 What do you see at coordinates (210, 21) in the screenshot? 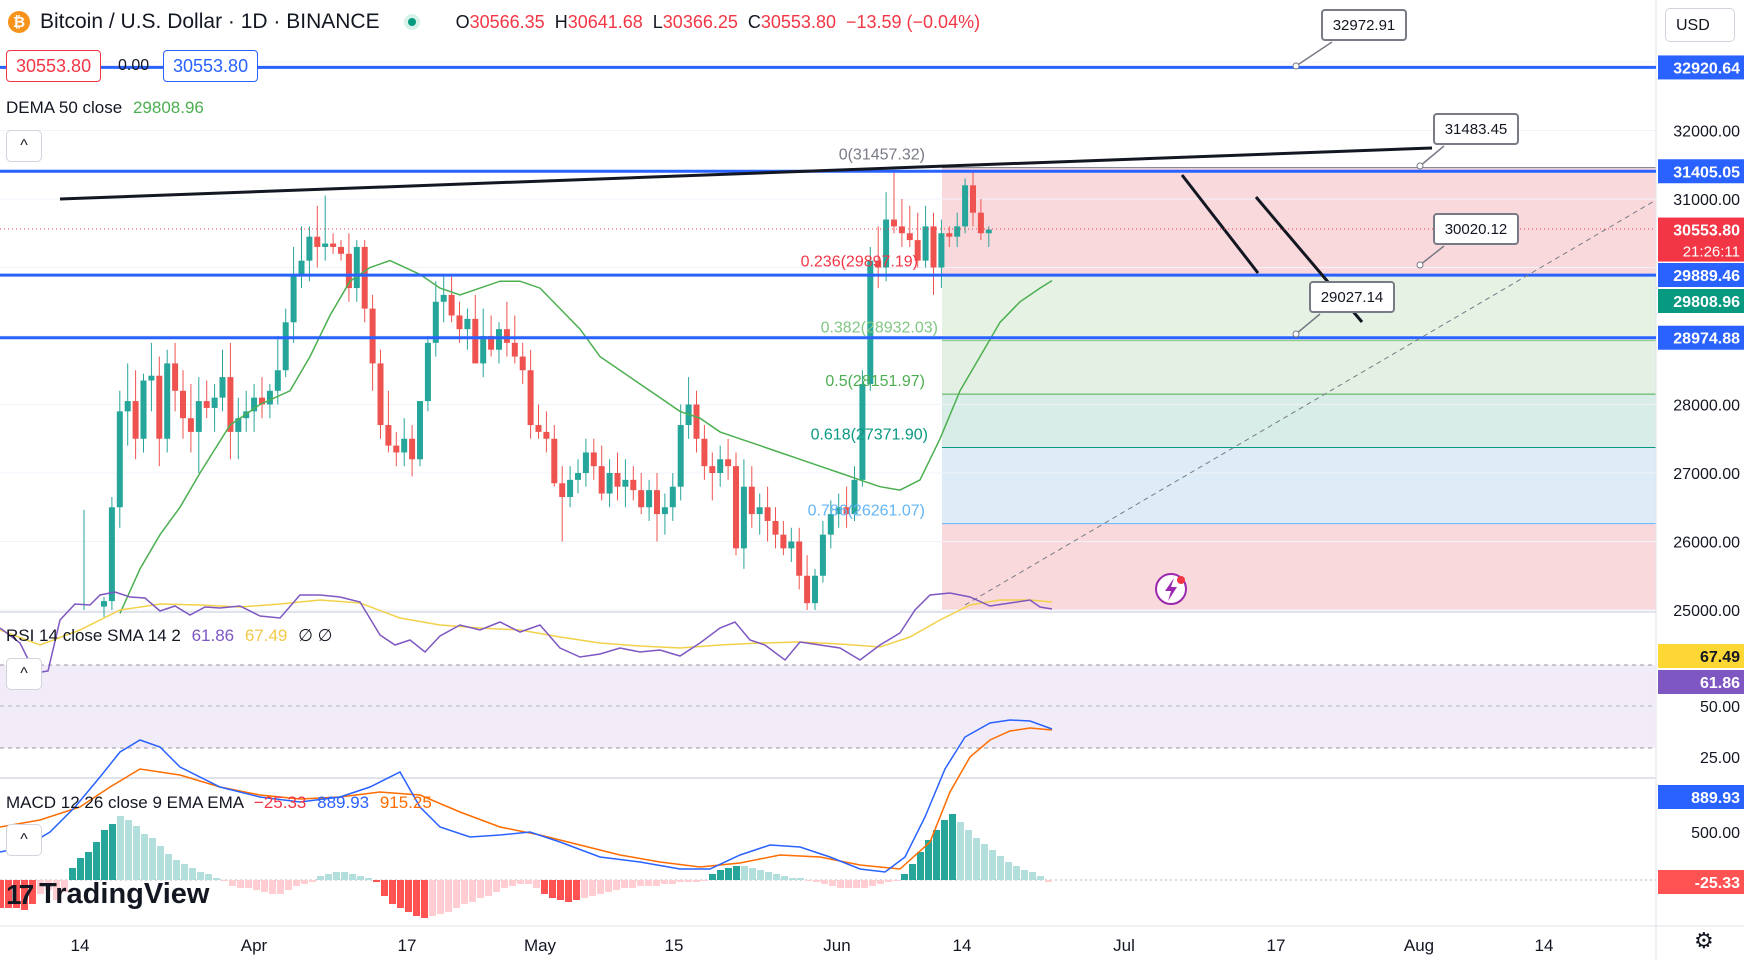
I see `symbol-title: Bitcoin / U.S. Dollar · 1D · BINANCE` at bounding box center [210, 21].